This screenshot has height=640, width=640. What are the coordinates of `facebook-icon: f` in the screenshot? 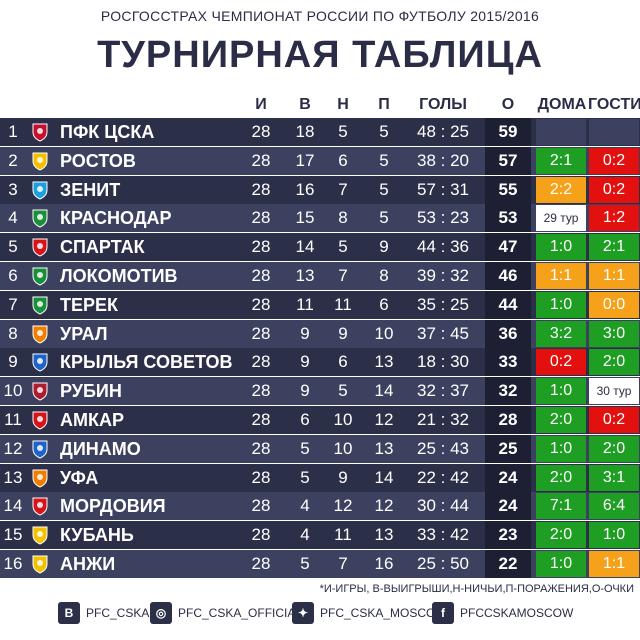 It's located at (443, 613).